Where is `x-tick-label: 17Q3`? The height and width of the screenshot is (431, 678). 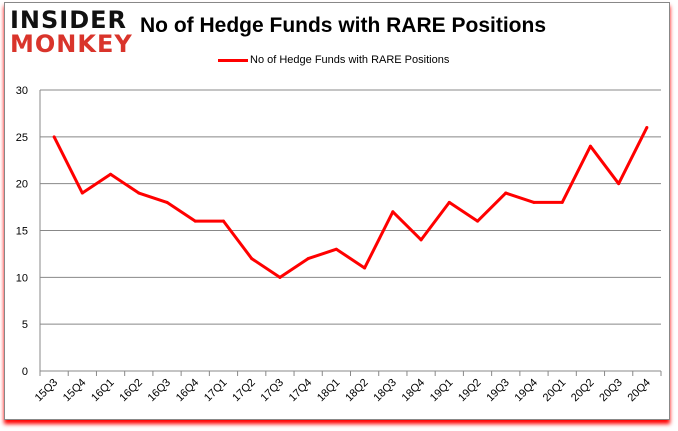
x-tick-label: 17Q3 is located at coordinates (273, 391).